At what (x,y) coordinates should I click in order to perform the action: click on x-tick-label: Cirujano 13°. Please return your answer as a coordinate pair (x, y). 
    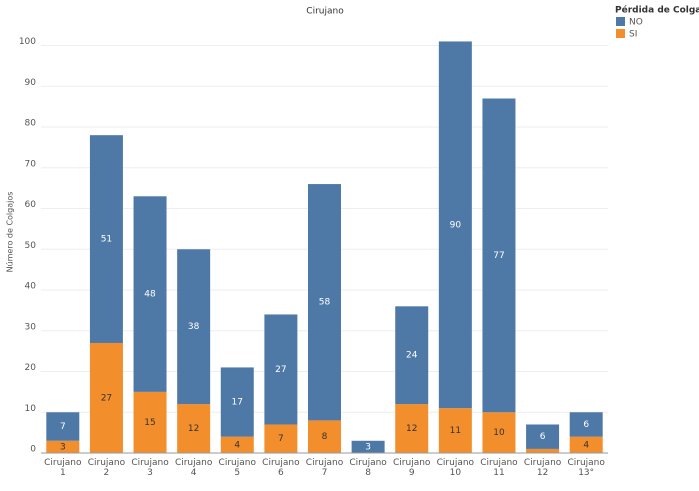
    Looking at the image, I should click on (586, 468).